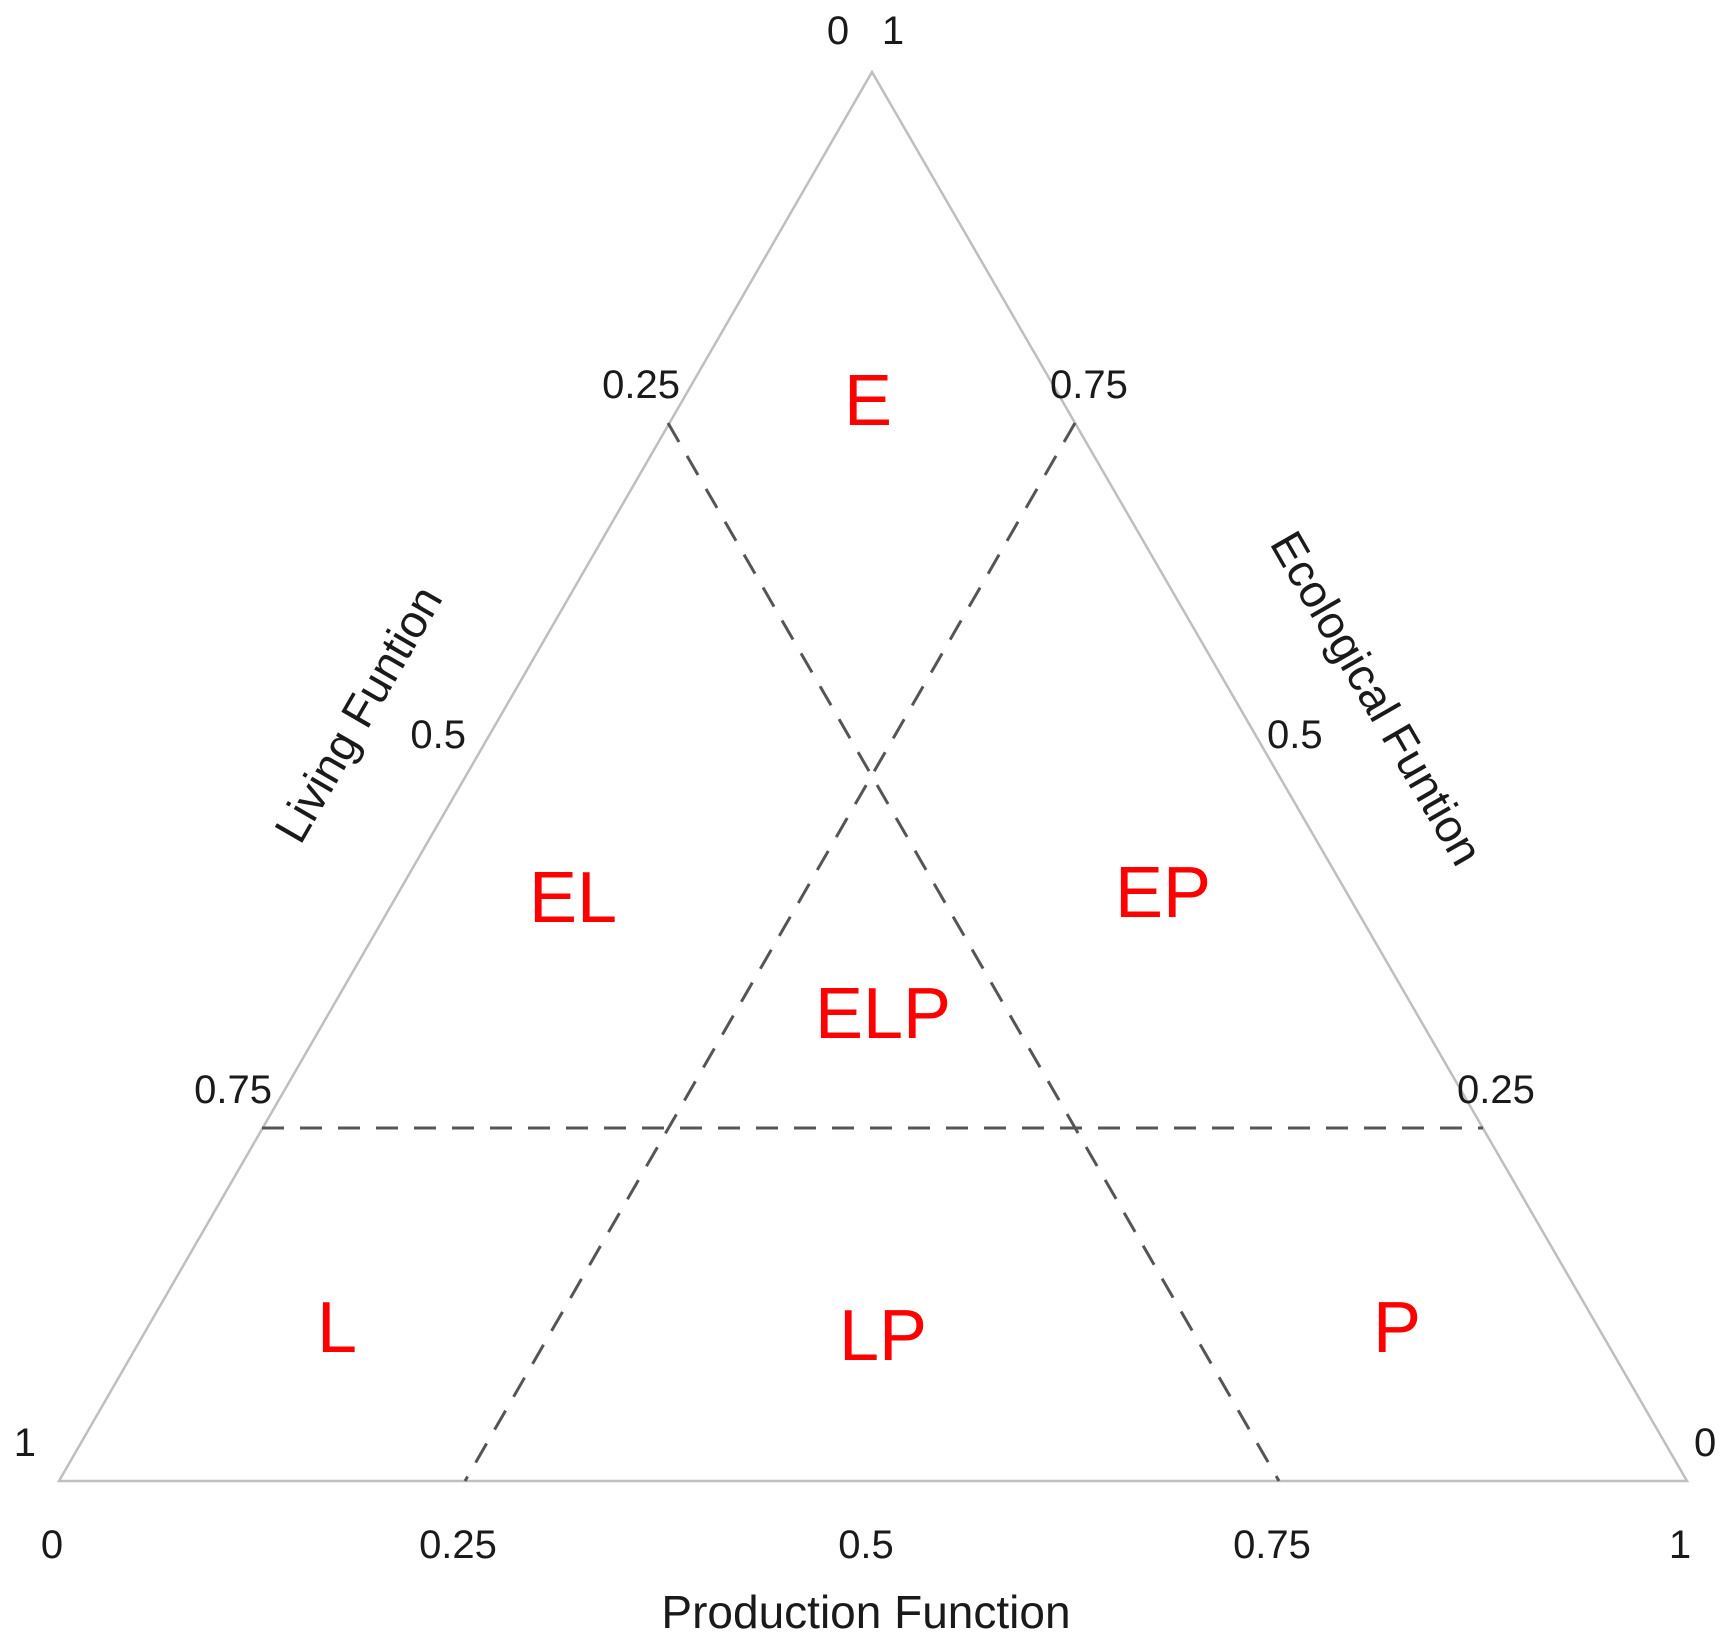 Image resolution: width=1727 pixels, height=1642 pixels. I want to click on right-axis-tick-0-75: 0.75, so click(1089, 385).